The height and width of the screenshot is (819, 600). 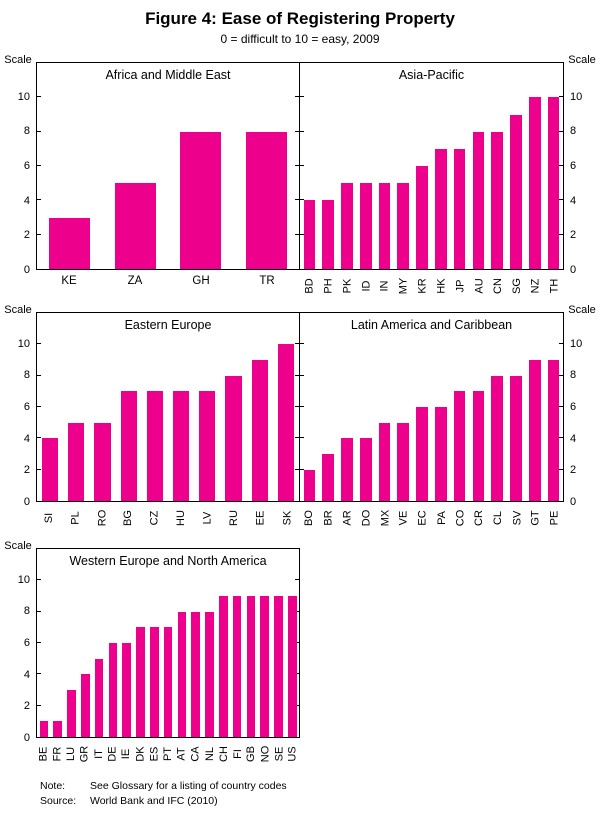 What do you see at coordinates (441, 208) in the screenshot?
I see `bar-HK` at bounding box center [441, 208].